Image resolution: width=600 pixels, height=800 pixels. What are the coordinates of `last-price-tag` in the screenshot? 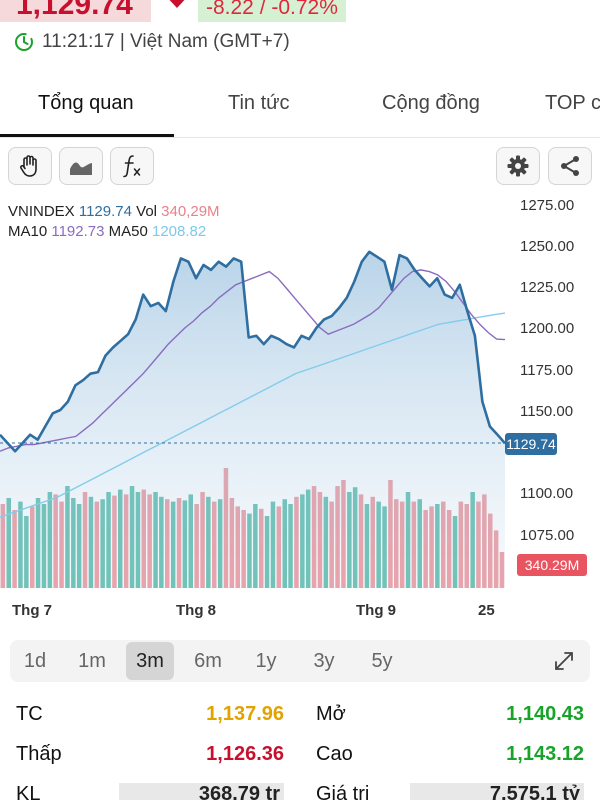 It's located at (531, 444).